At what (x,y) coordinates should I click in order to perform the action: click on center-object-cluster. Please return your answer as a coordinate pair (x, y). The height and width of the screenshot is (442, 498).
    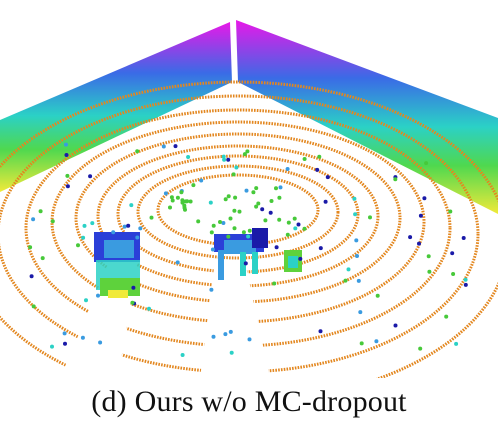
    Looking at the image, I should click on (258, 254).